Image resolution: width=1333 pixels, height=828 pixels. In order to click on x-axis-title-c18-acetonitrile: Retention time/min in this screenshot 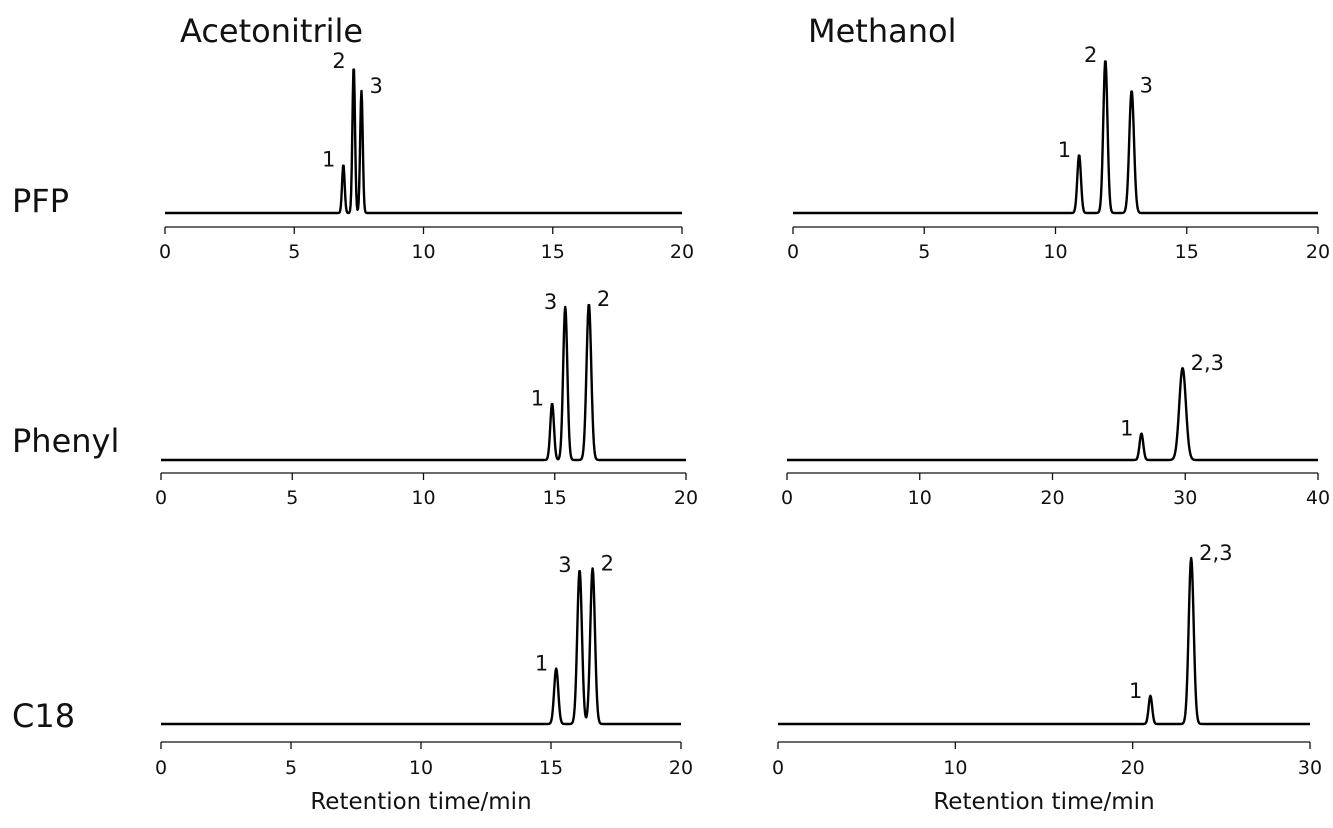, I will do `click(420, 802)`.